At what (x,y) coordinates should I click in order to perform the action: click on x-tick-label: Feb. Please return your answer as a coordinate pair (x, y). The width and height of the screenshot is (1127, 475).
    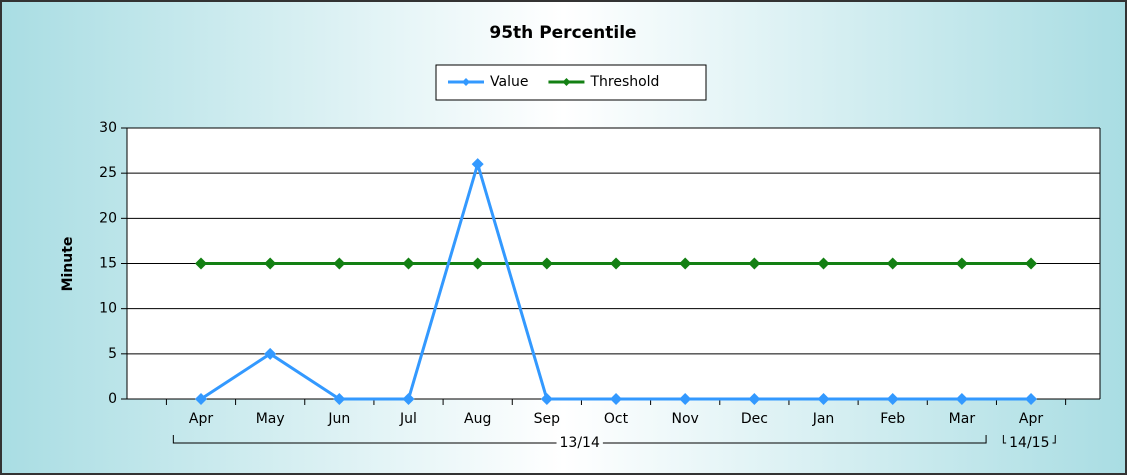
    Looking at the image, I should click on (892, 419).